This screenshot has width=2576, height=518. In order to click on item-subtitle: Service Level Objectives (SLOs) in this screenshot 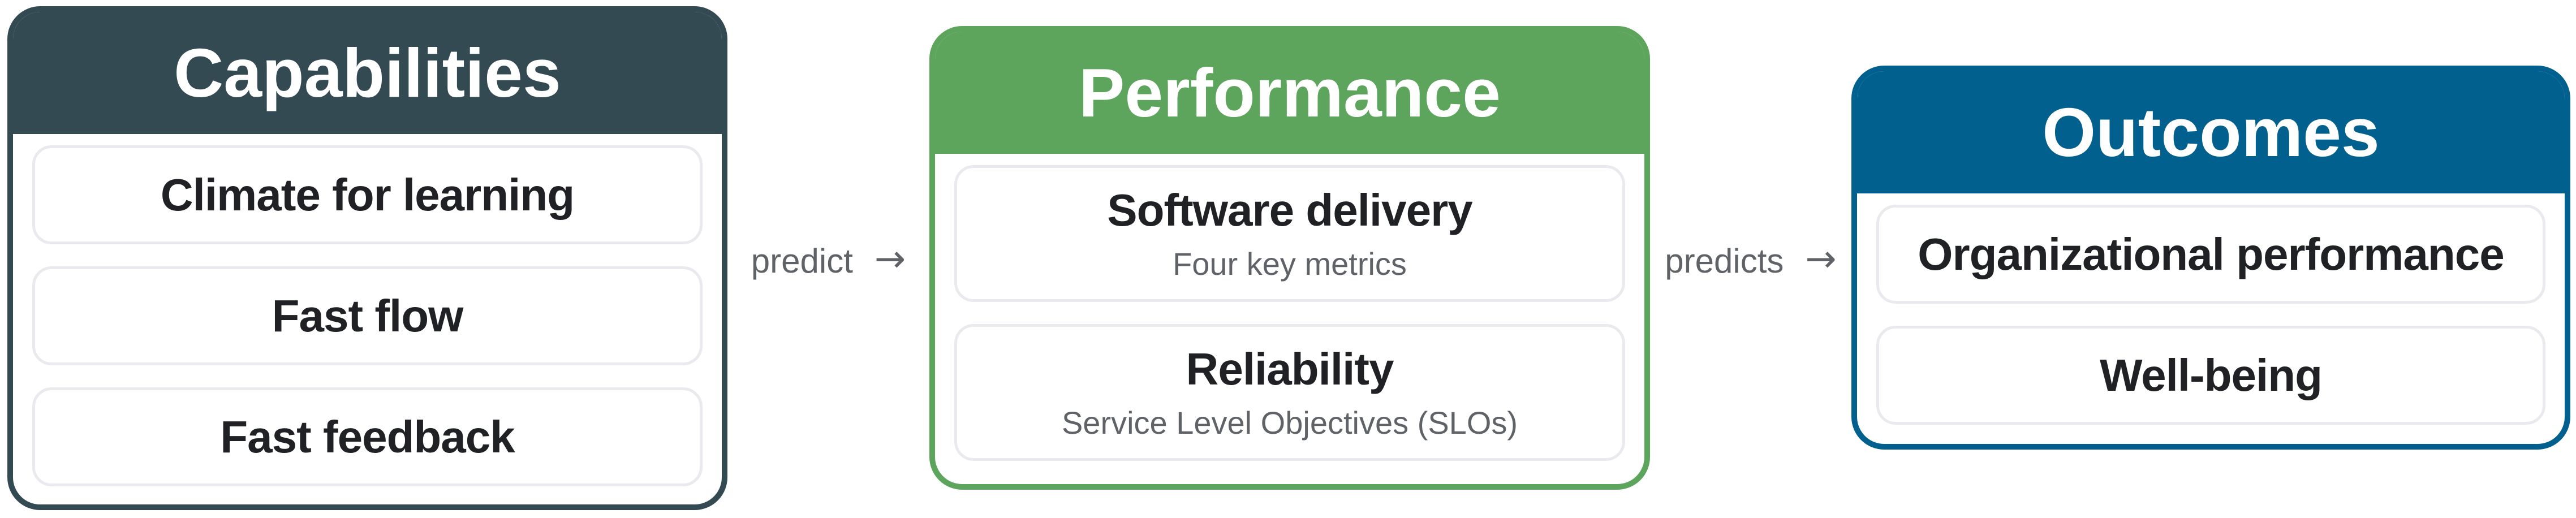, I will do `click(1289, 423)`.